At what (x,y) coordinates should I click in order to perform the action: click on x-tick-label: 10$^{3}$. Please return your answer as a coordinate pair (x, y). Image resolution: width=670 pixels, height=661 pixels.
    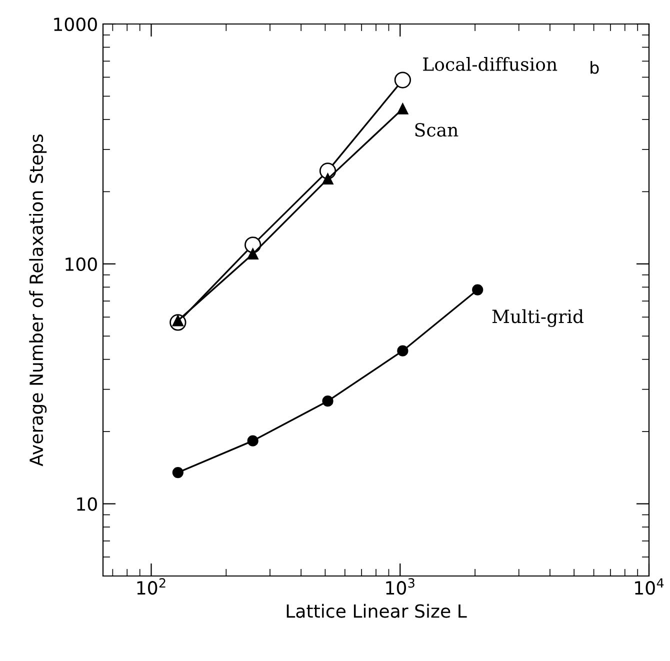
    Looking at the image, I should click on (400, 586).